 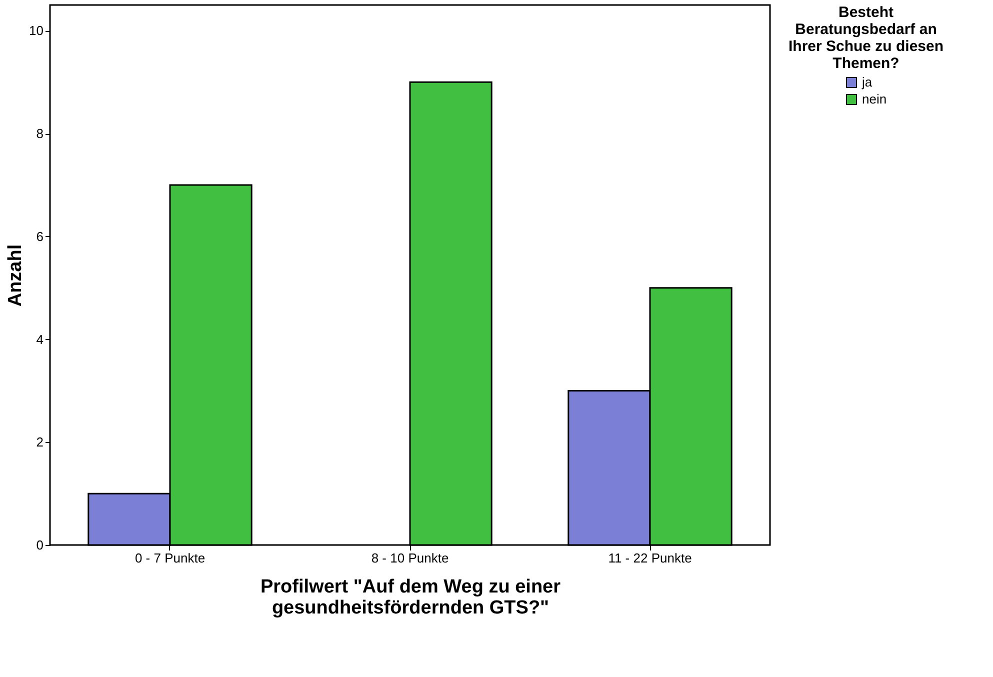 I want to click on y-tick-label: 6, so click(x=40, y=236).